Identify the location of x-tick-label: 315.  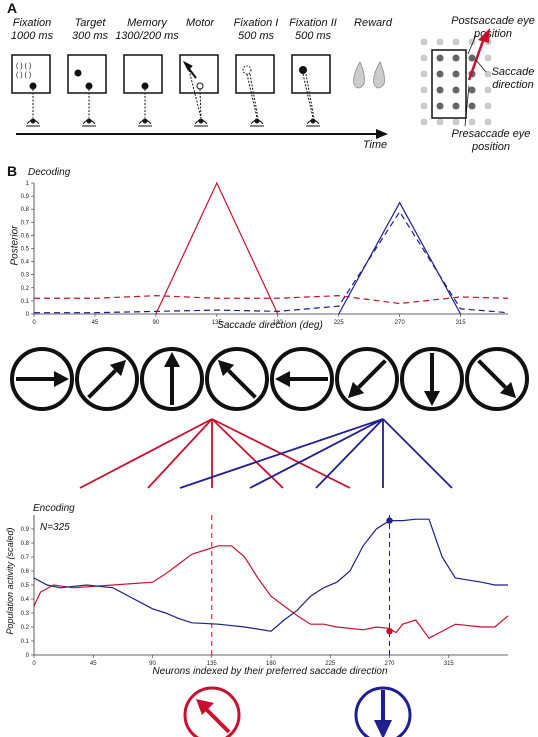
(461, 323).